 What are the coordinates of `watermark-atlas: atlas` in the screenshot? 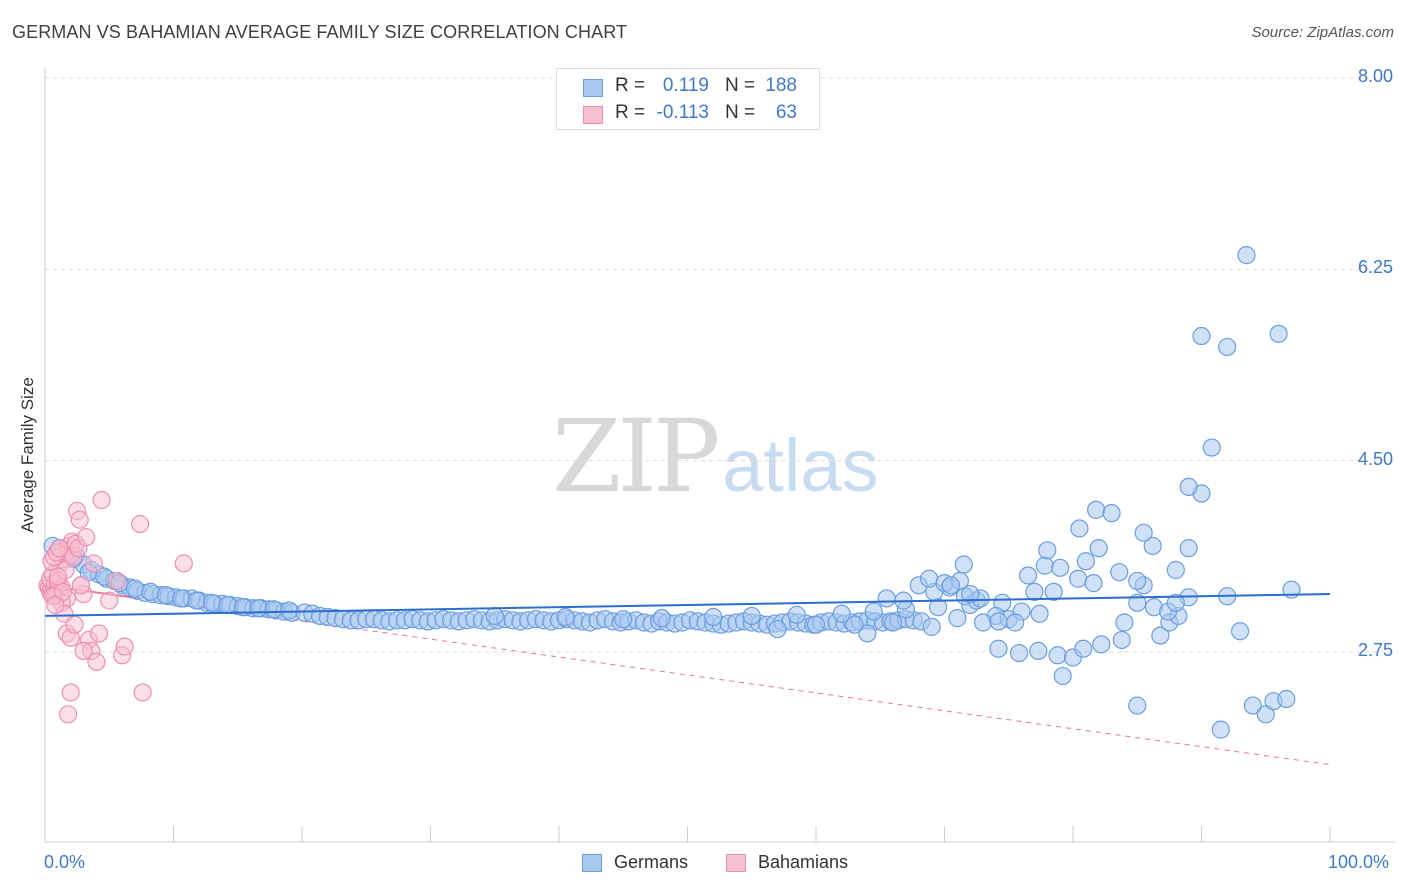 It's located at (800, 465).